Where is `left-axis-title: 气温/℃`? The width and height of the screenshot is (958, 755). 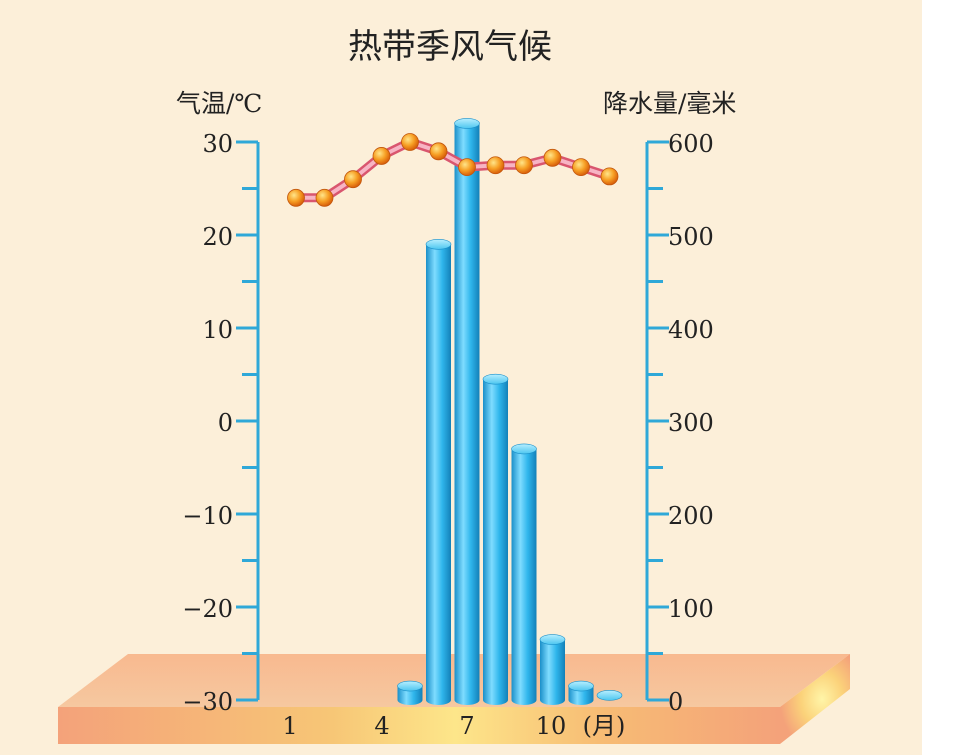 left-axis-title: 气温/℃ is located at coordinates (219, 103).